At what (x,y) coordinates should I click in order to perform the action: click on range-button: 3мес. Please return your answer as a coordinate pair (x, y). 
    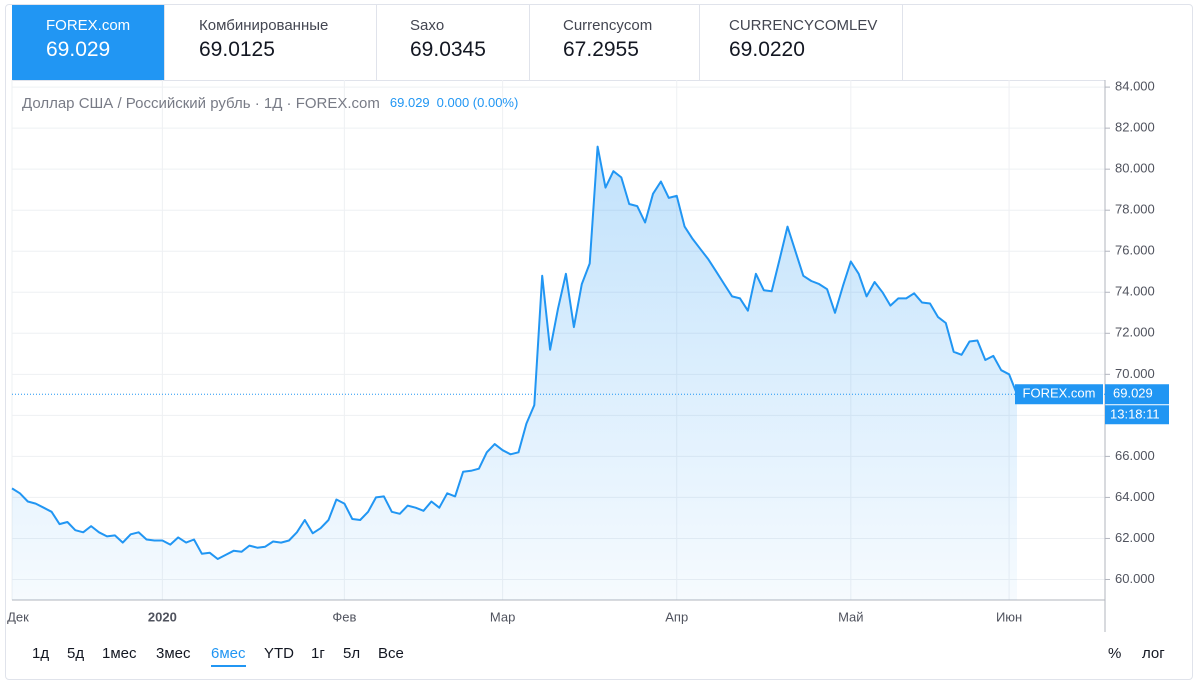
    Looking at the image, I should click on (173, 653).